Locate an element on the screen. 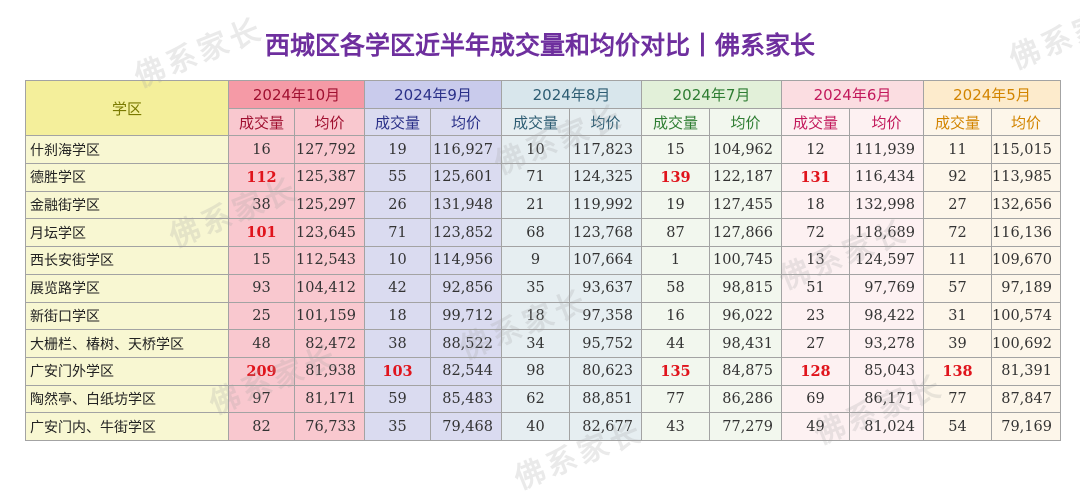  month-header: 2024年6月 is located at coordinates (852, 94).